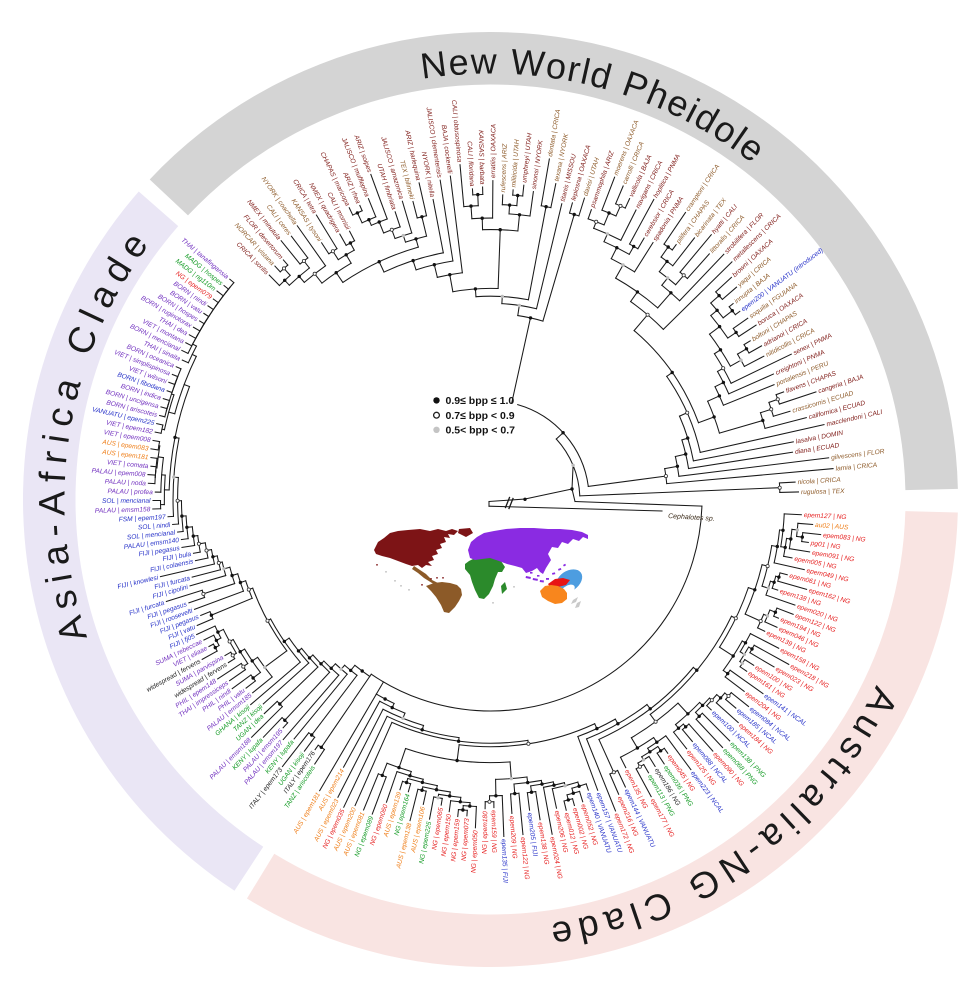 Image resolution: width=974 pixels, height=1005 pixels. What do you see at coordinates (832, 527) in the screenshot?
I see `svg-text: au02 | AUS` at bounding box center [832, 527].